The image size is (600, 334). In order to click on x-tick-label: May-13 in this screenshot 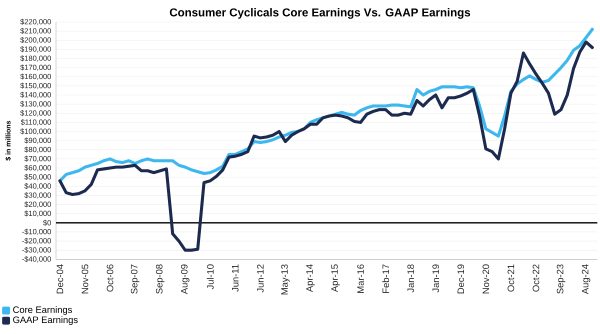, I will do `click(285, 279)`.